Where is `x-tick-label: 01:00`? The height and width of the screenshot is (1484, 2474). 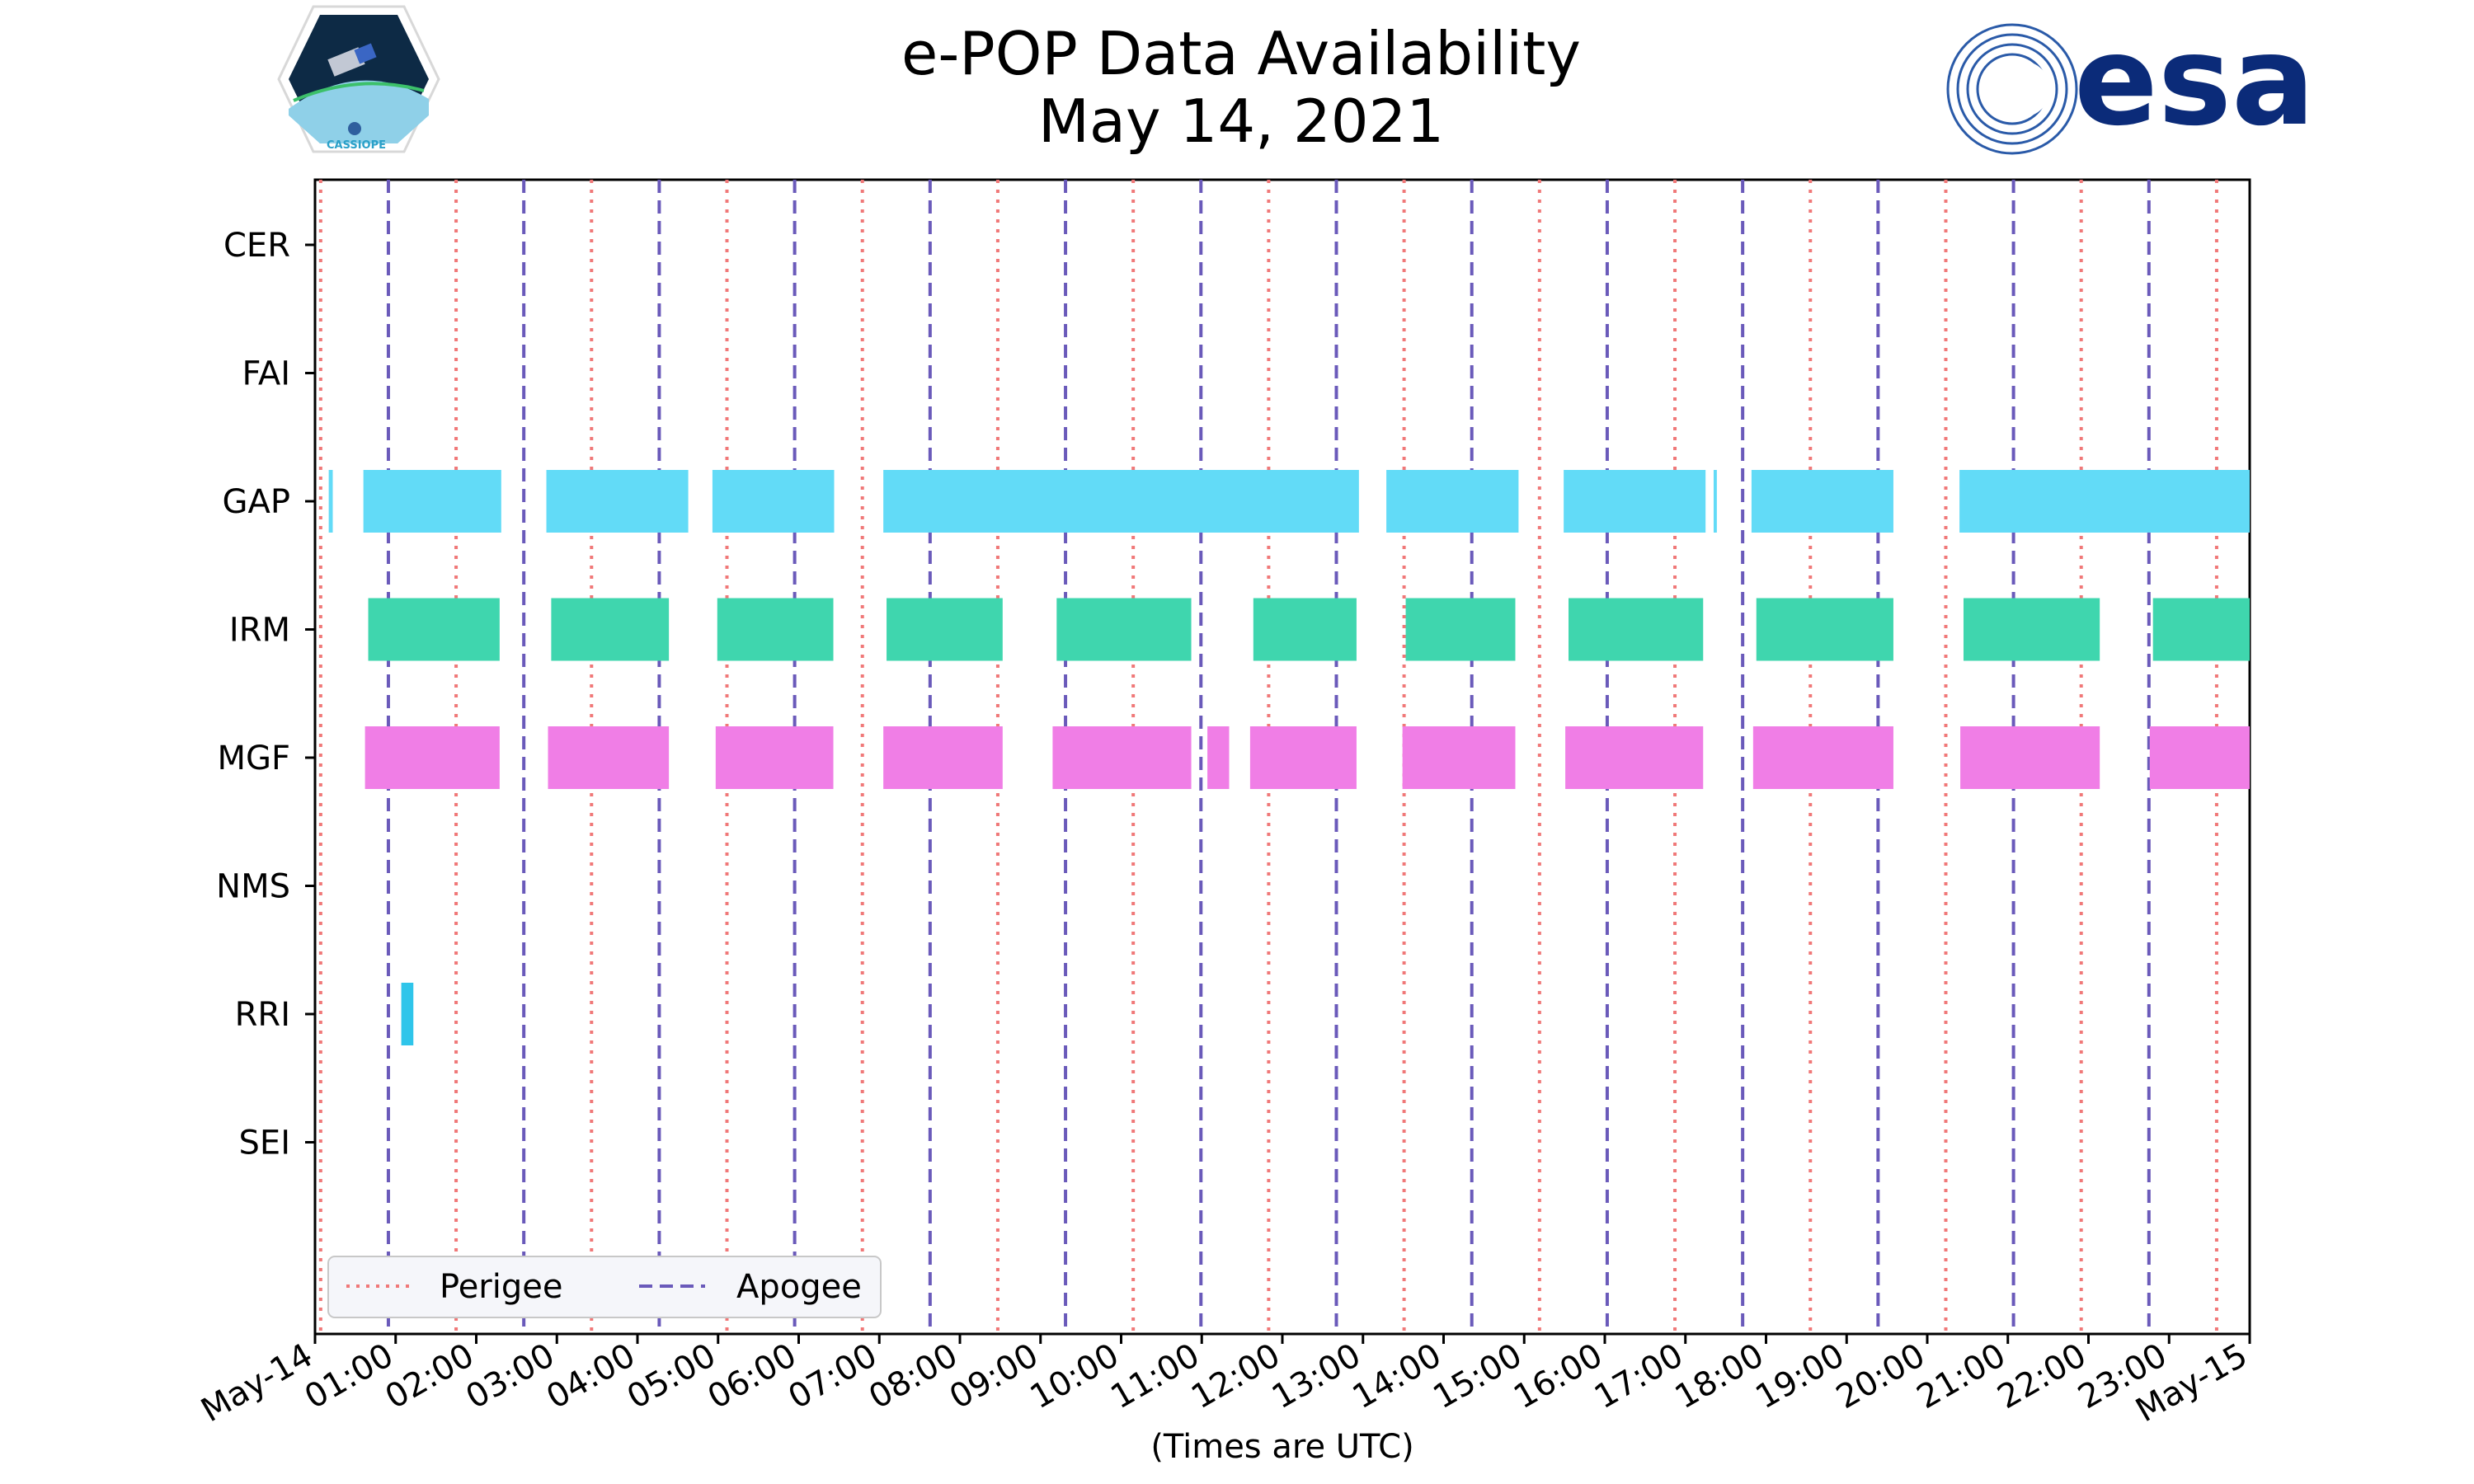 x-tick-label: 01:00 is located at coordinates (349, 1376).